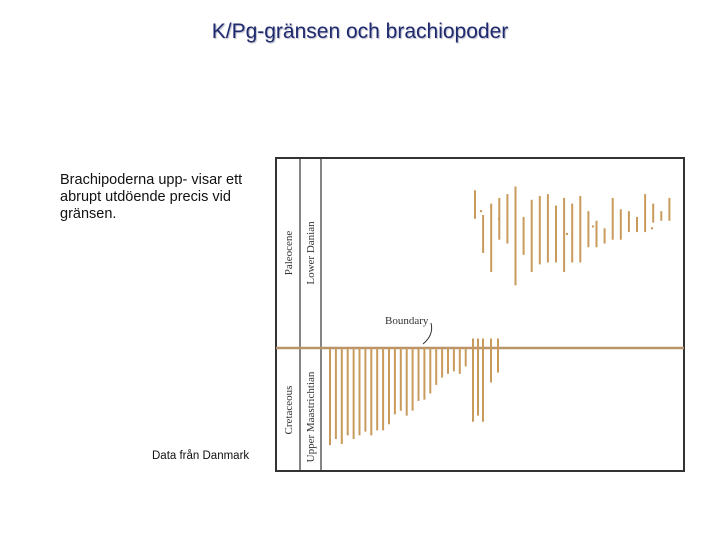 The height and width of the screenshot is (540, 720). What do you see at coordinates (427, 333) in the screenshot?
I see `boundary-pointer` at bounding box center [427, 333].